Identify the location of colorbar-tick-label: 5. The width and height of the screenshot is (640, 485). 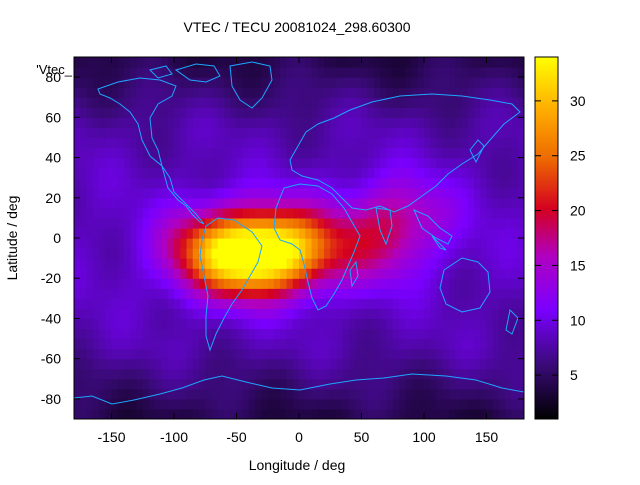
(574, 375).